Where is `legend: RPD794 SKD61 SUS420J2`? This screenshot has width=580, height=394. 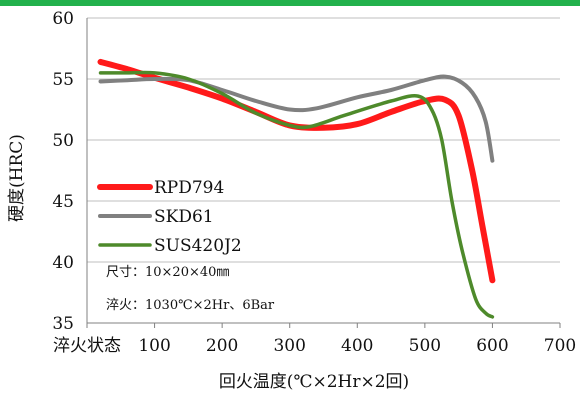
legend: RPD794 SKD61 SUS420J2 is located at coordinates (169, 217).